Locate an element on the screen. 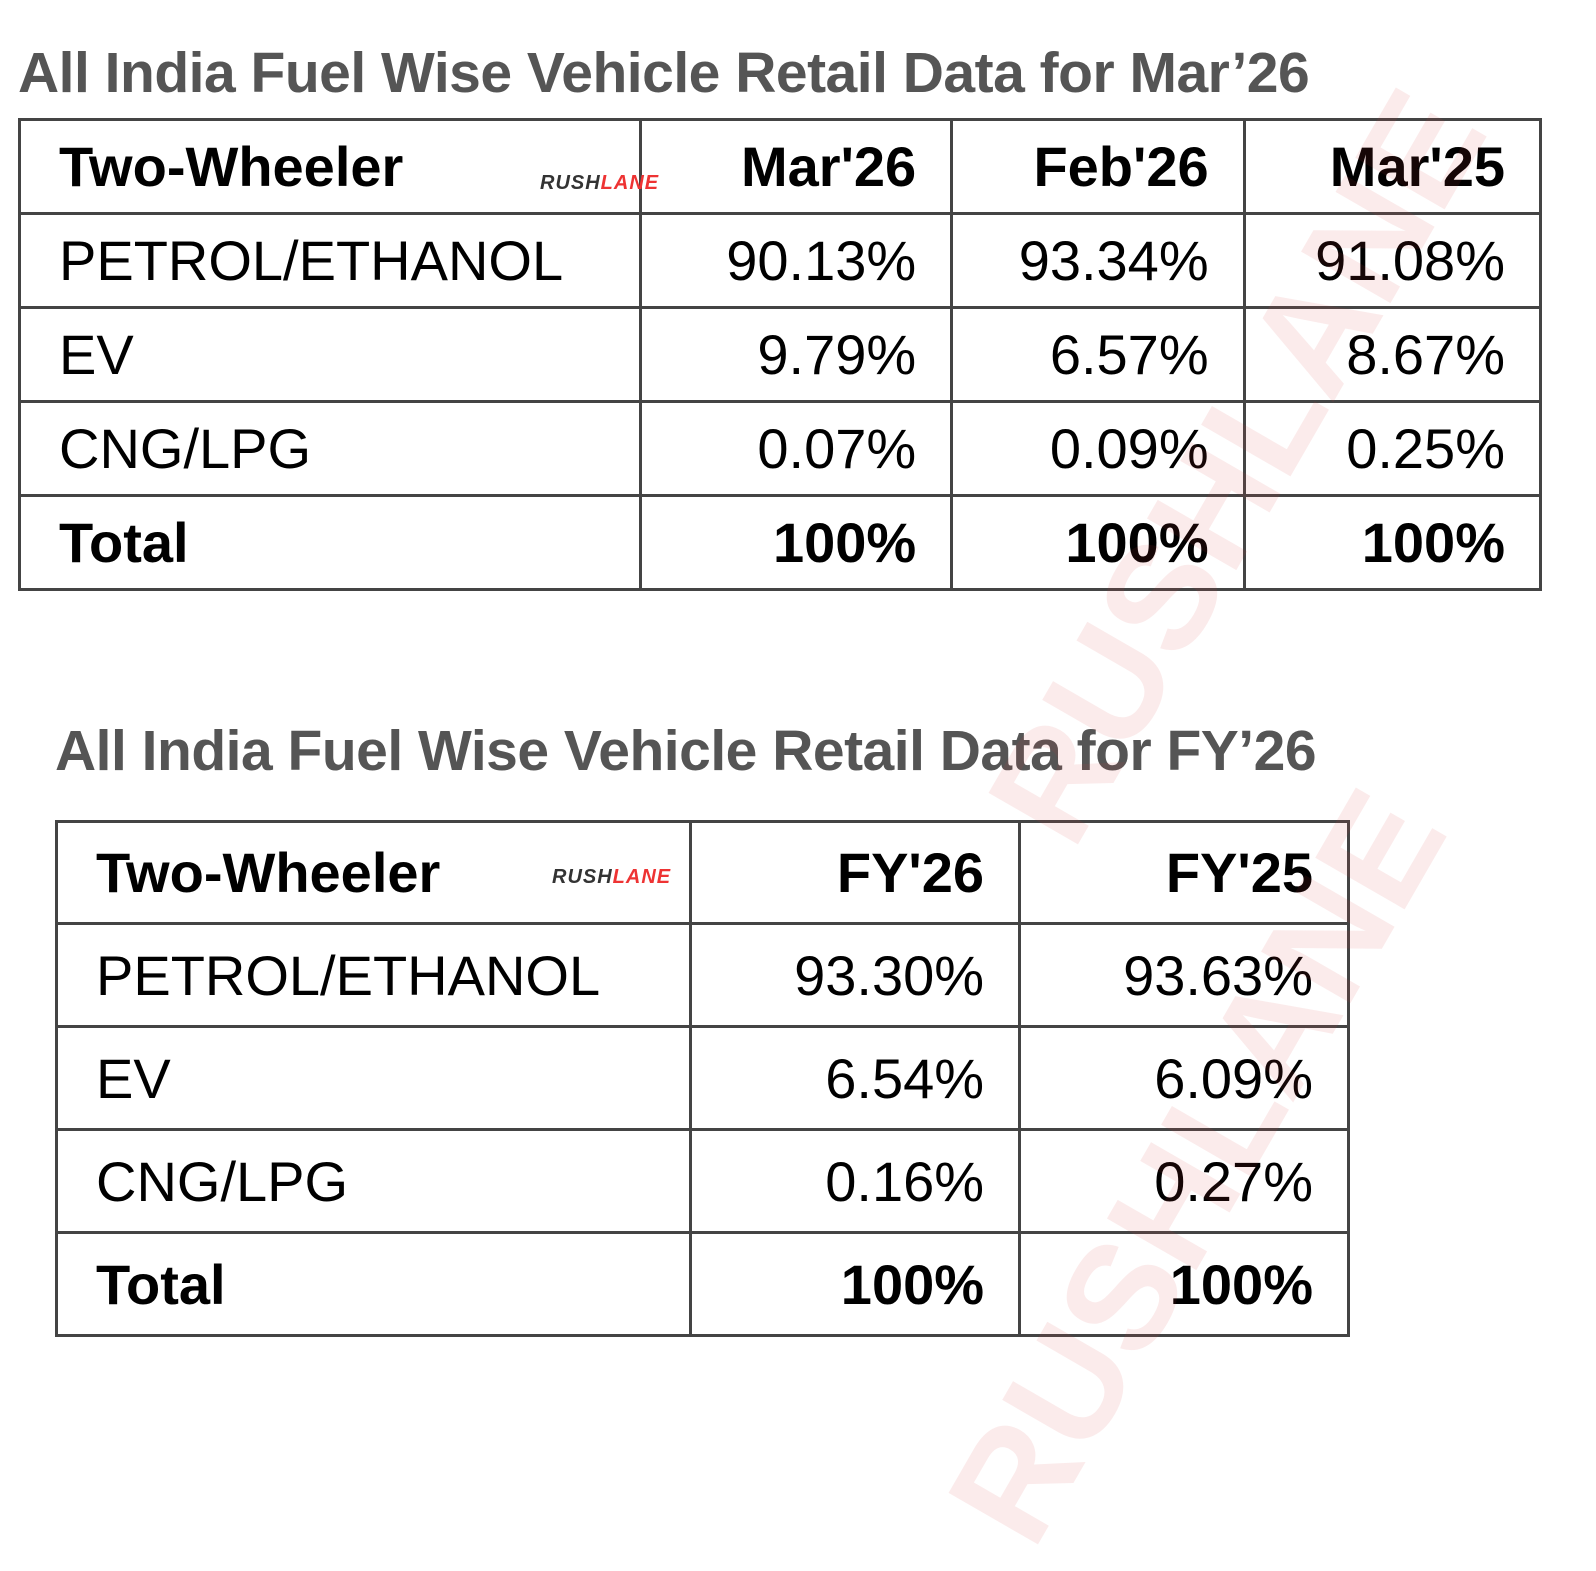 The height and width of the screenshot is (1571, 1596). table-row: PETROL/ETHANOL 93.30% 93.63% is located at coordinates (702, 975).